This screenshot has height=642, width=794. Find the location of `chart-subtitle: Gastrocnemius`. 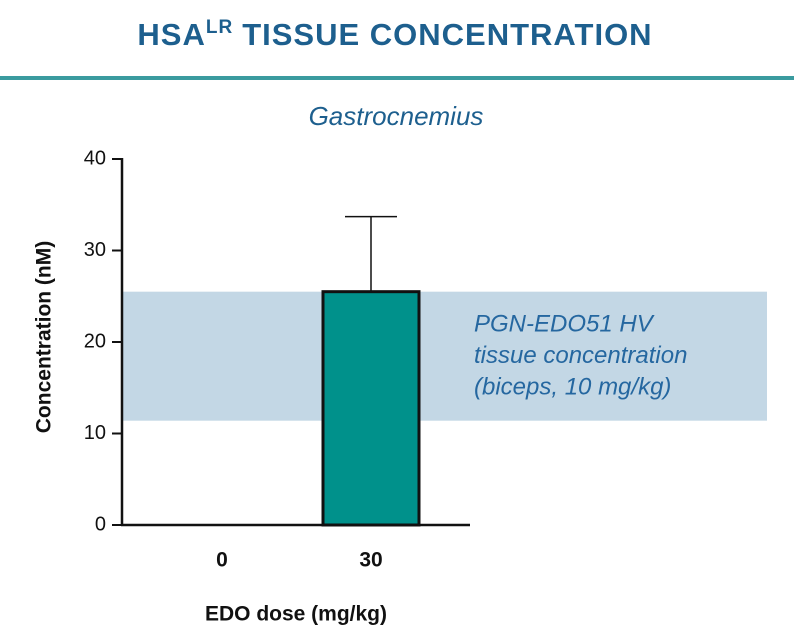

chart-subtitle: Gastrocnemius is located at coordinates (396, 116).